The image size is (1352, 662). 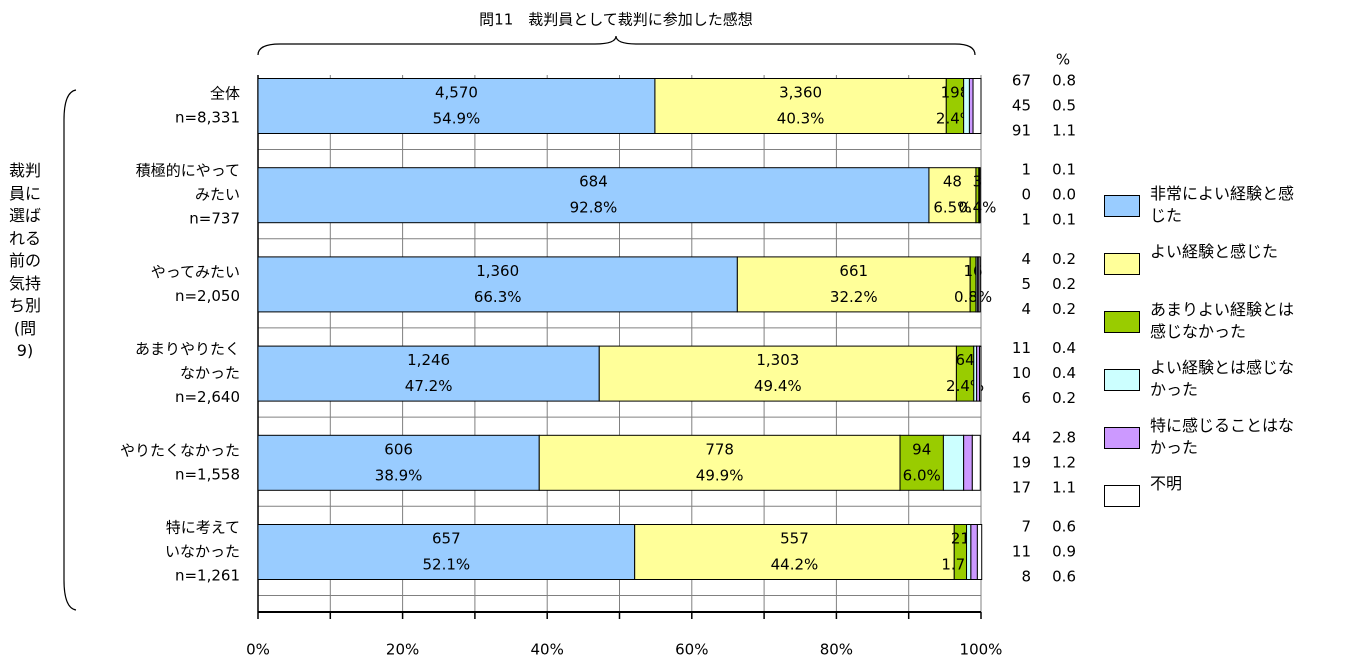 I want to click on y-tick-label: いなかった, so click(x=202, y=552).